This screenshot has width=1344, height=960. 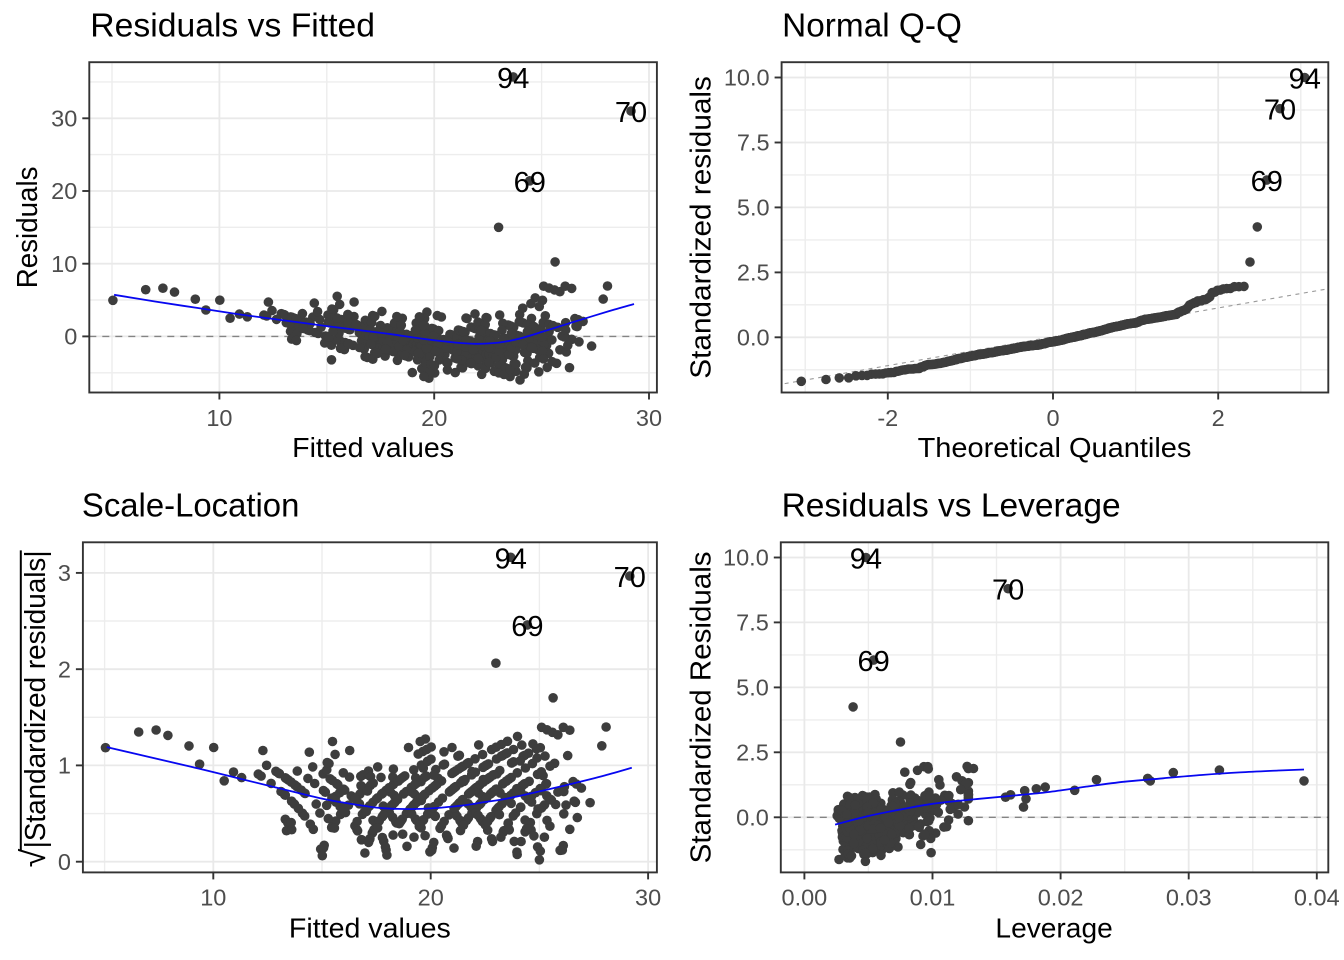 What do you see at coordinates (64, 766) in the screenshot?
I see `svg-text: 1` at bounding box center [64, 766].